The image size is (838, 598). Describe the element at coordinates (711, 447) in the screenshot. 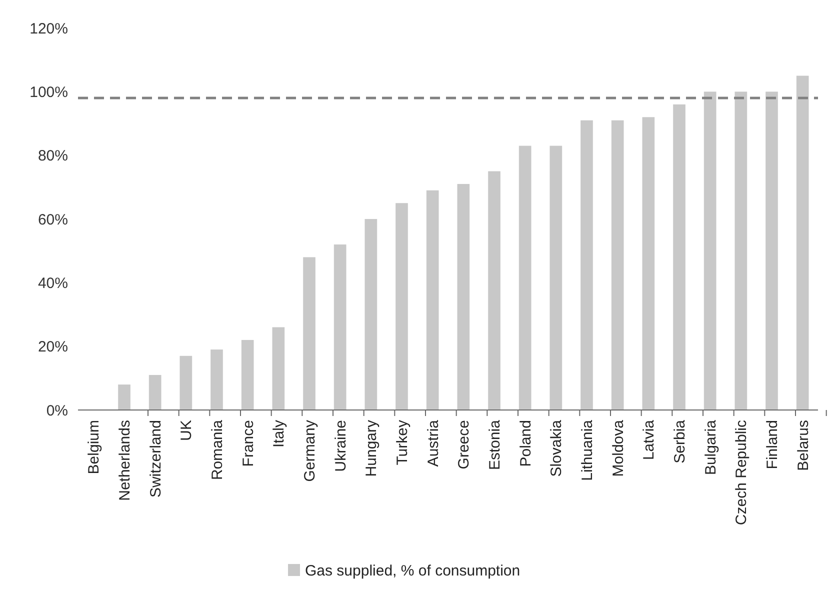

I see `x-tick-label: Bulgaria` at that location.